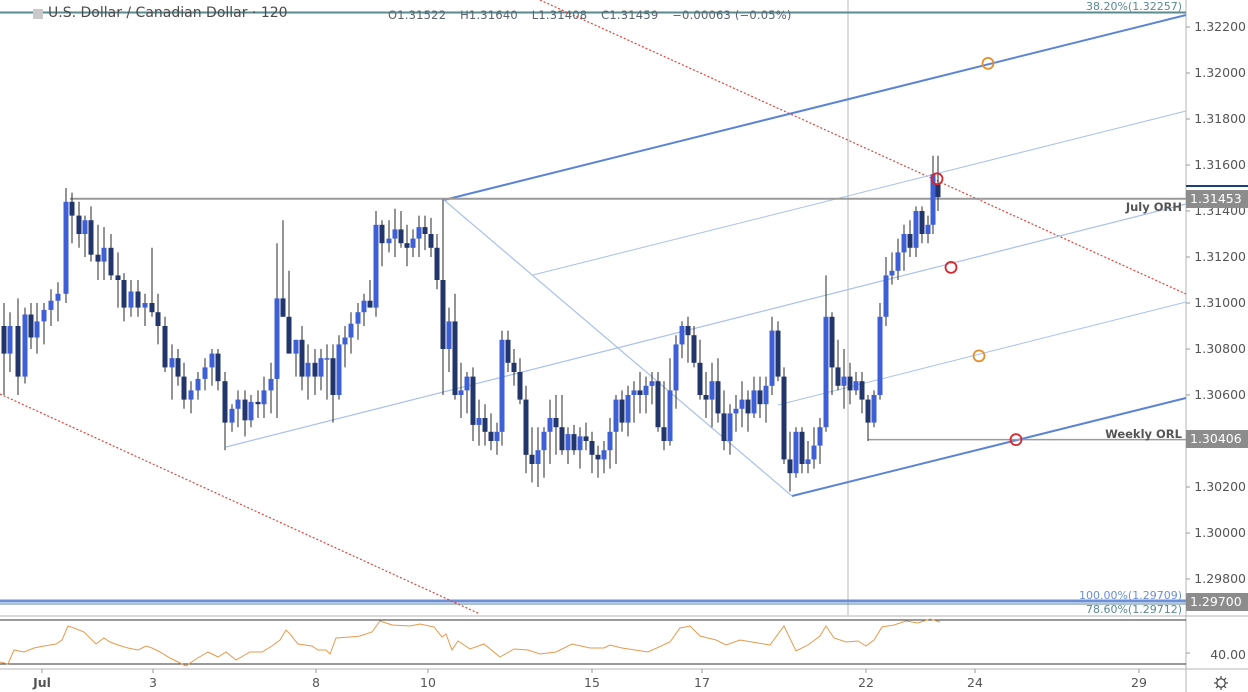 The height and width of the screenshot is (692, 1248). I want to click on price-tick-label: 1.30000, so click(1220, 532).